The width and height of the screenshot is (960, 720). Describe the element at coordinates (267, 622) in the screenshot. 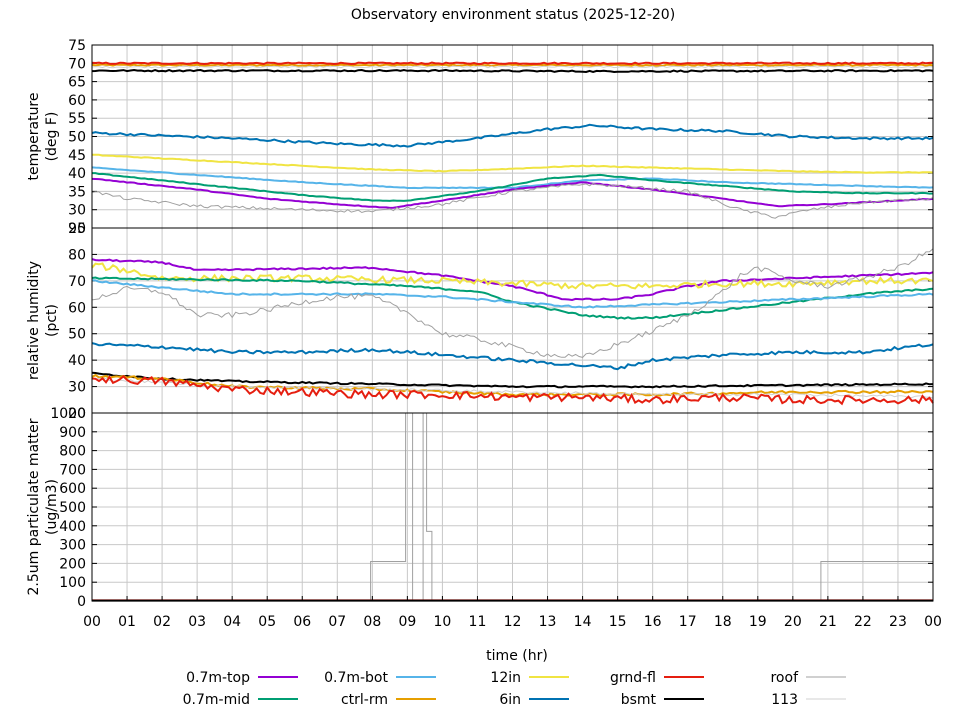

I see `x-tick-label: 05` at that location.